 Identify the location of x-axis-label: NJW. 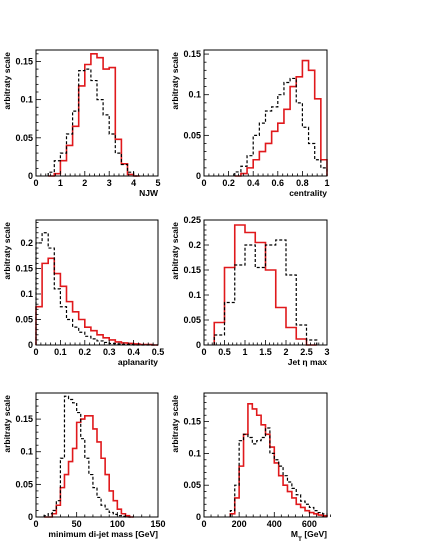
(149, 193).